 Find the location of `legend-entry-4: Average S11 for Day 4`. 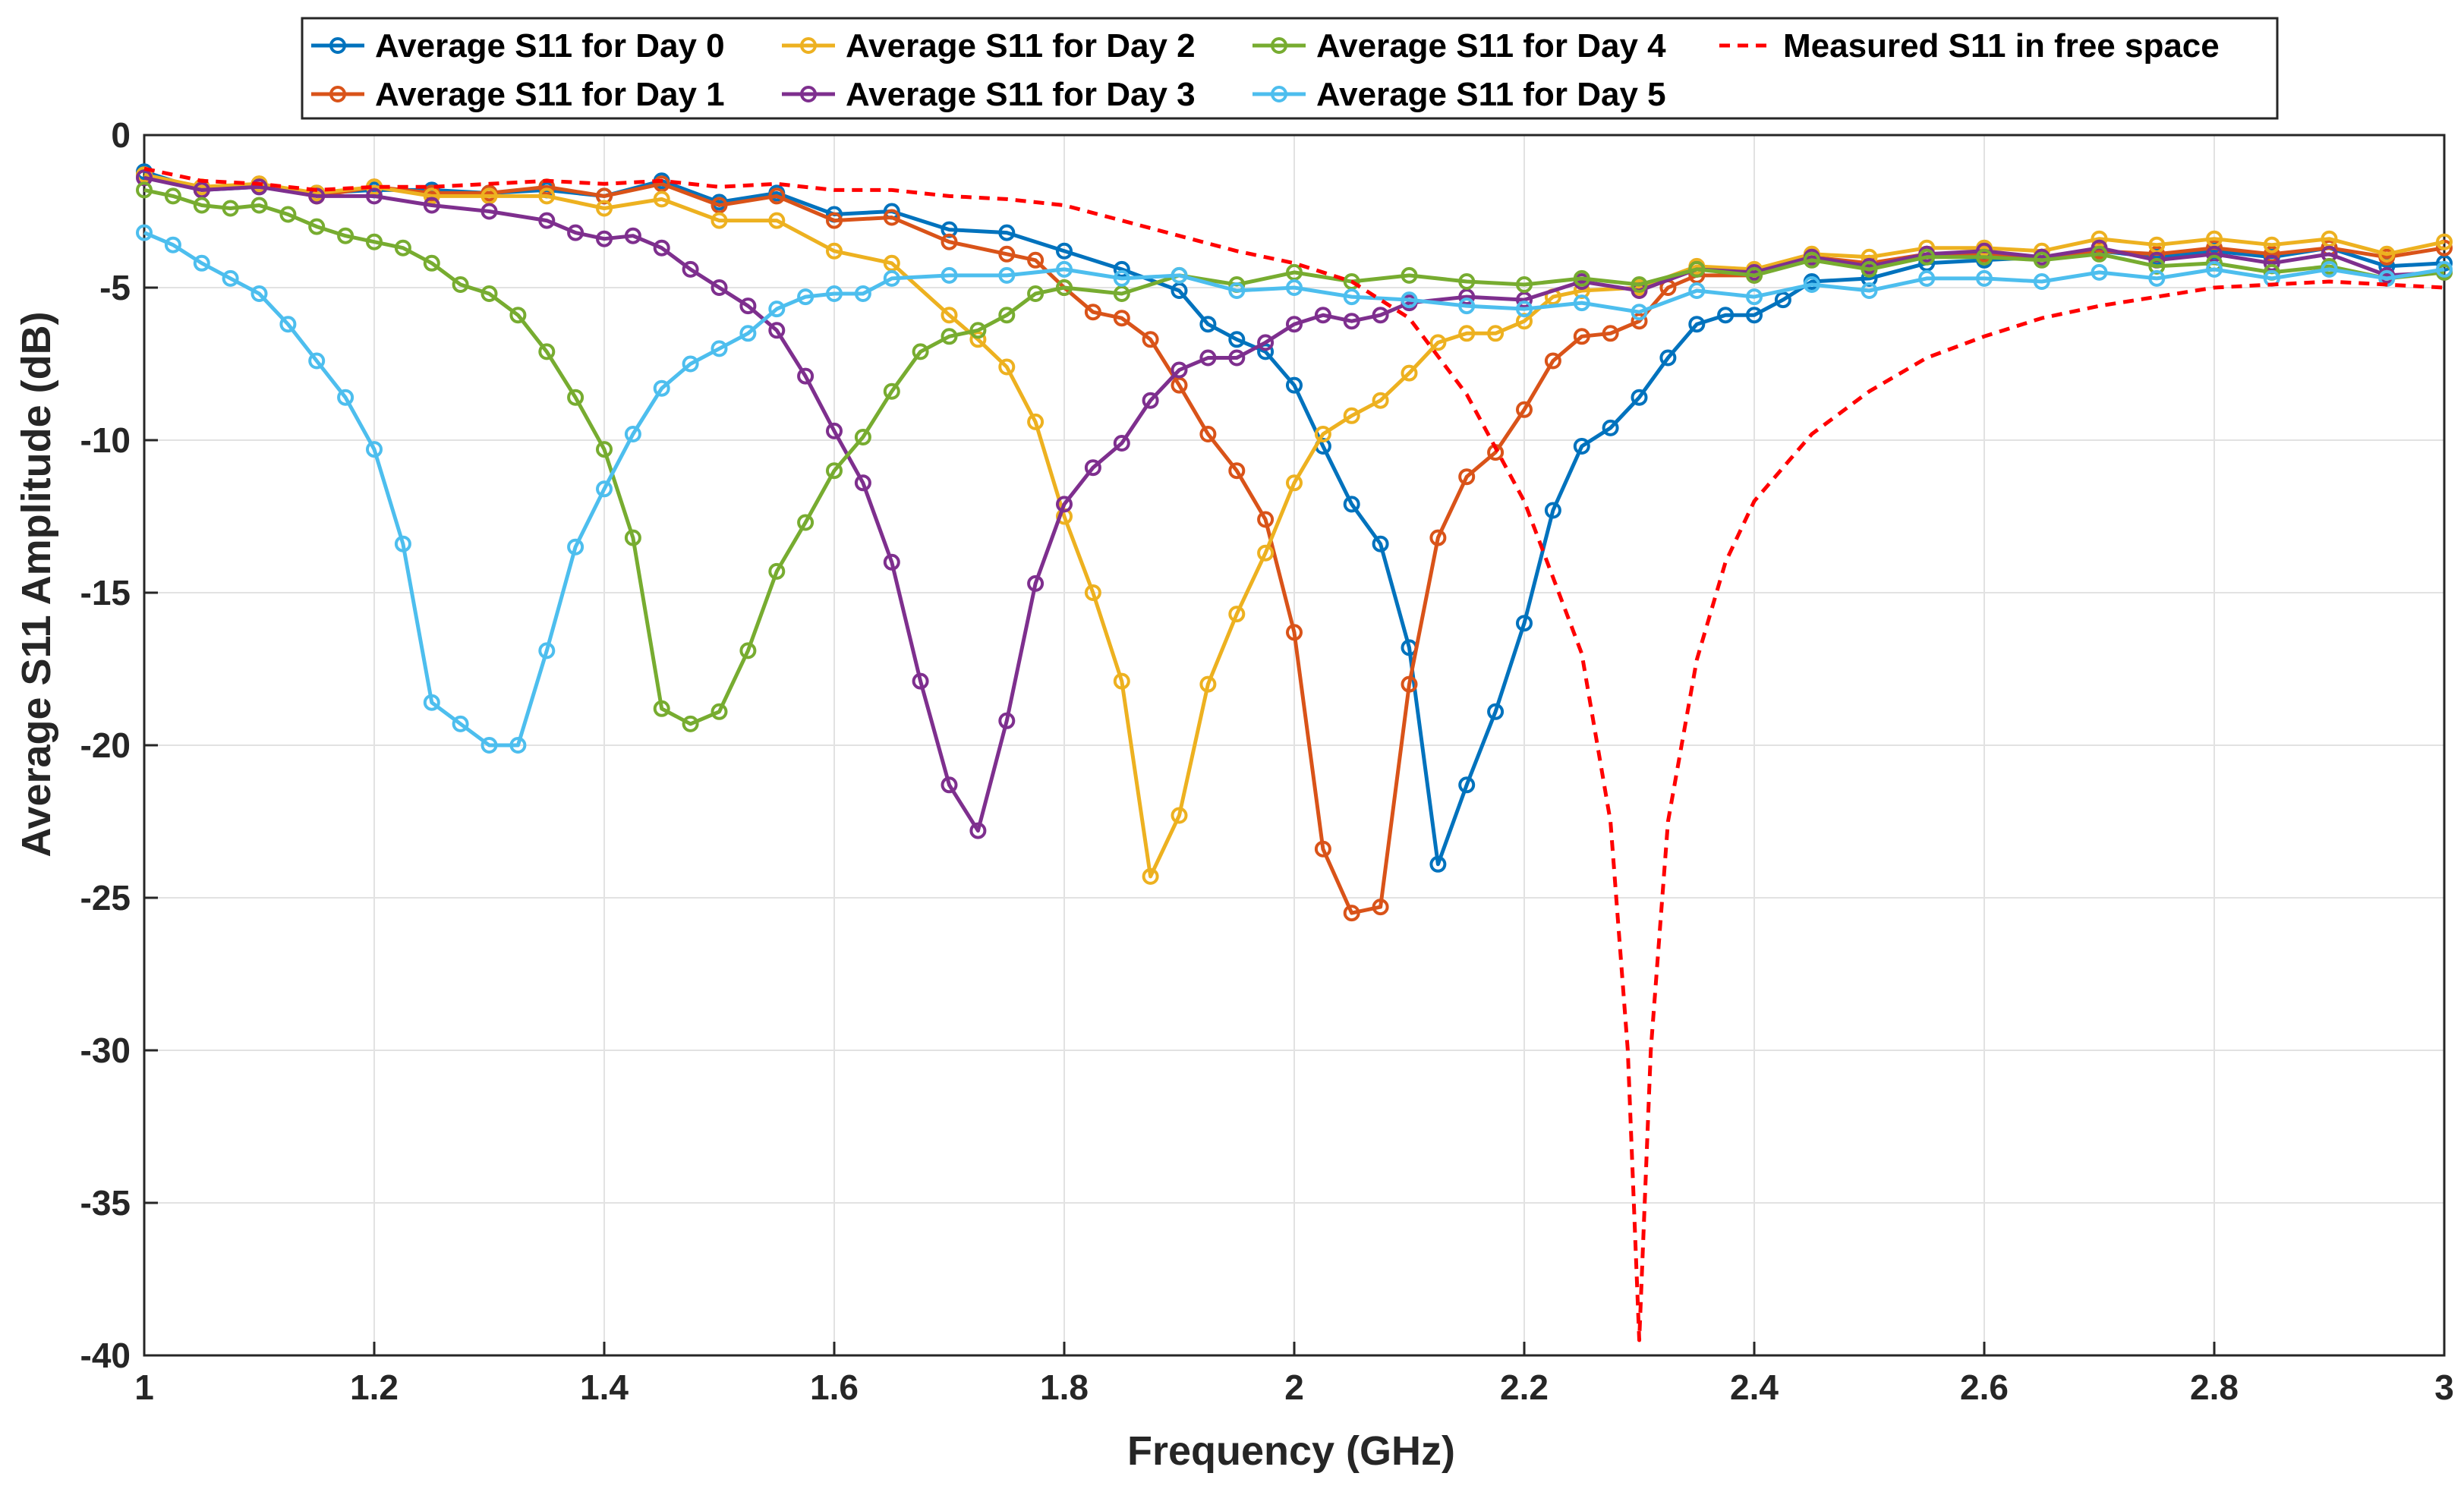

legend-entry-4: Average S11 for Day 4 is located at coordinates (1459, 46).